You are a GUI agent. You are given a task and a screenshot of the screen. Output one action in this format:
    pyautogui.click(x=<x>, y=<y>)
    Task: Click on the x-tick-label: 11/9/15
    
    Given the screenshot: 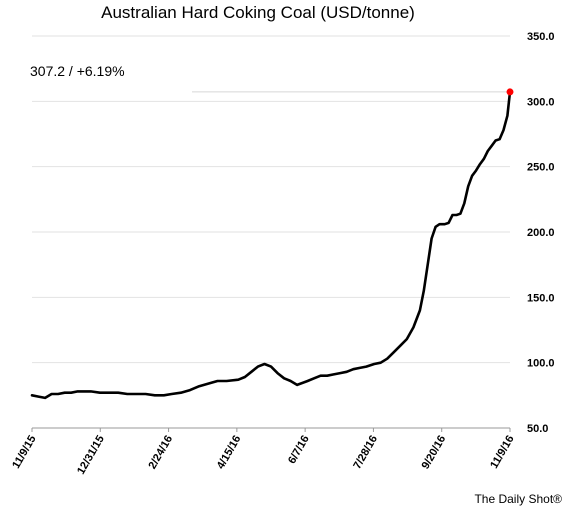 What is the action you would take?
    pyautogui.click(x=24, y=452)
    